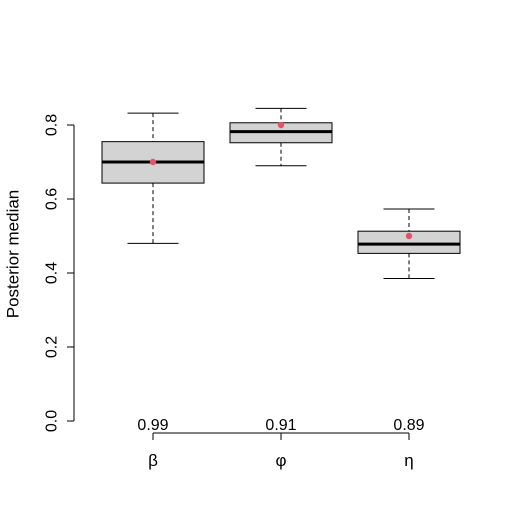 This screenshot has height=526, width=526. What do you see at coordinates (52, 273) in the screenshot?
I see `y-tick-label: 0.4` at bounding box center [52, 273].